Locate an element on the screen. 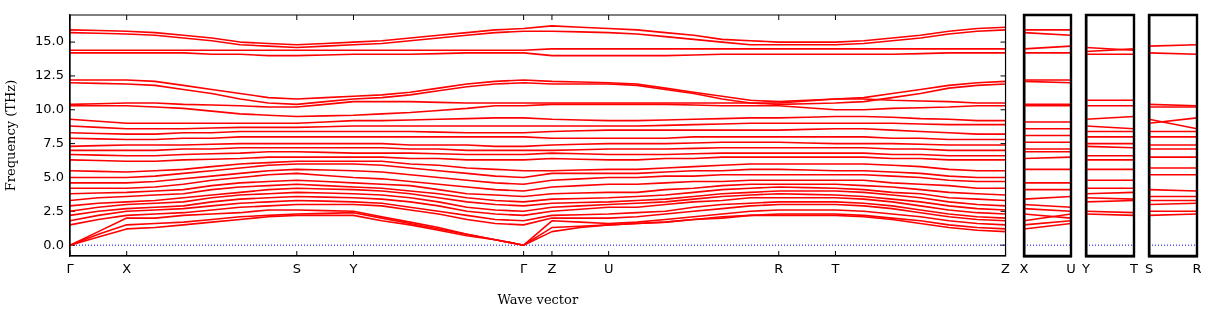  x-axis-title: Wave vector is located at coordinates (538, 299).